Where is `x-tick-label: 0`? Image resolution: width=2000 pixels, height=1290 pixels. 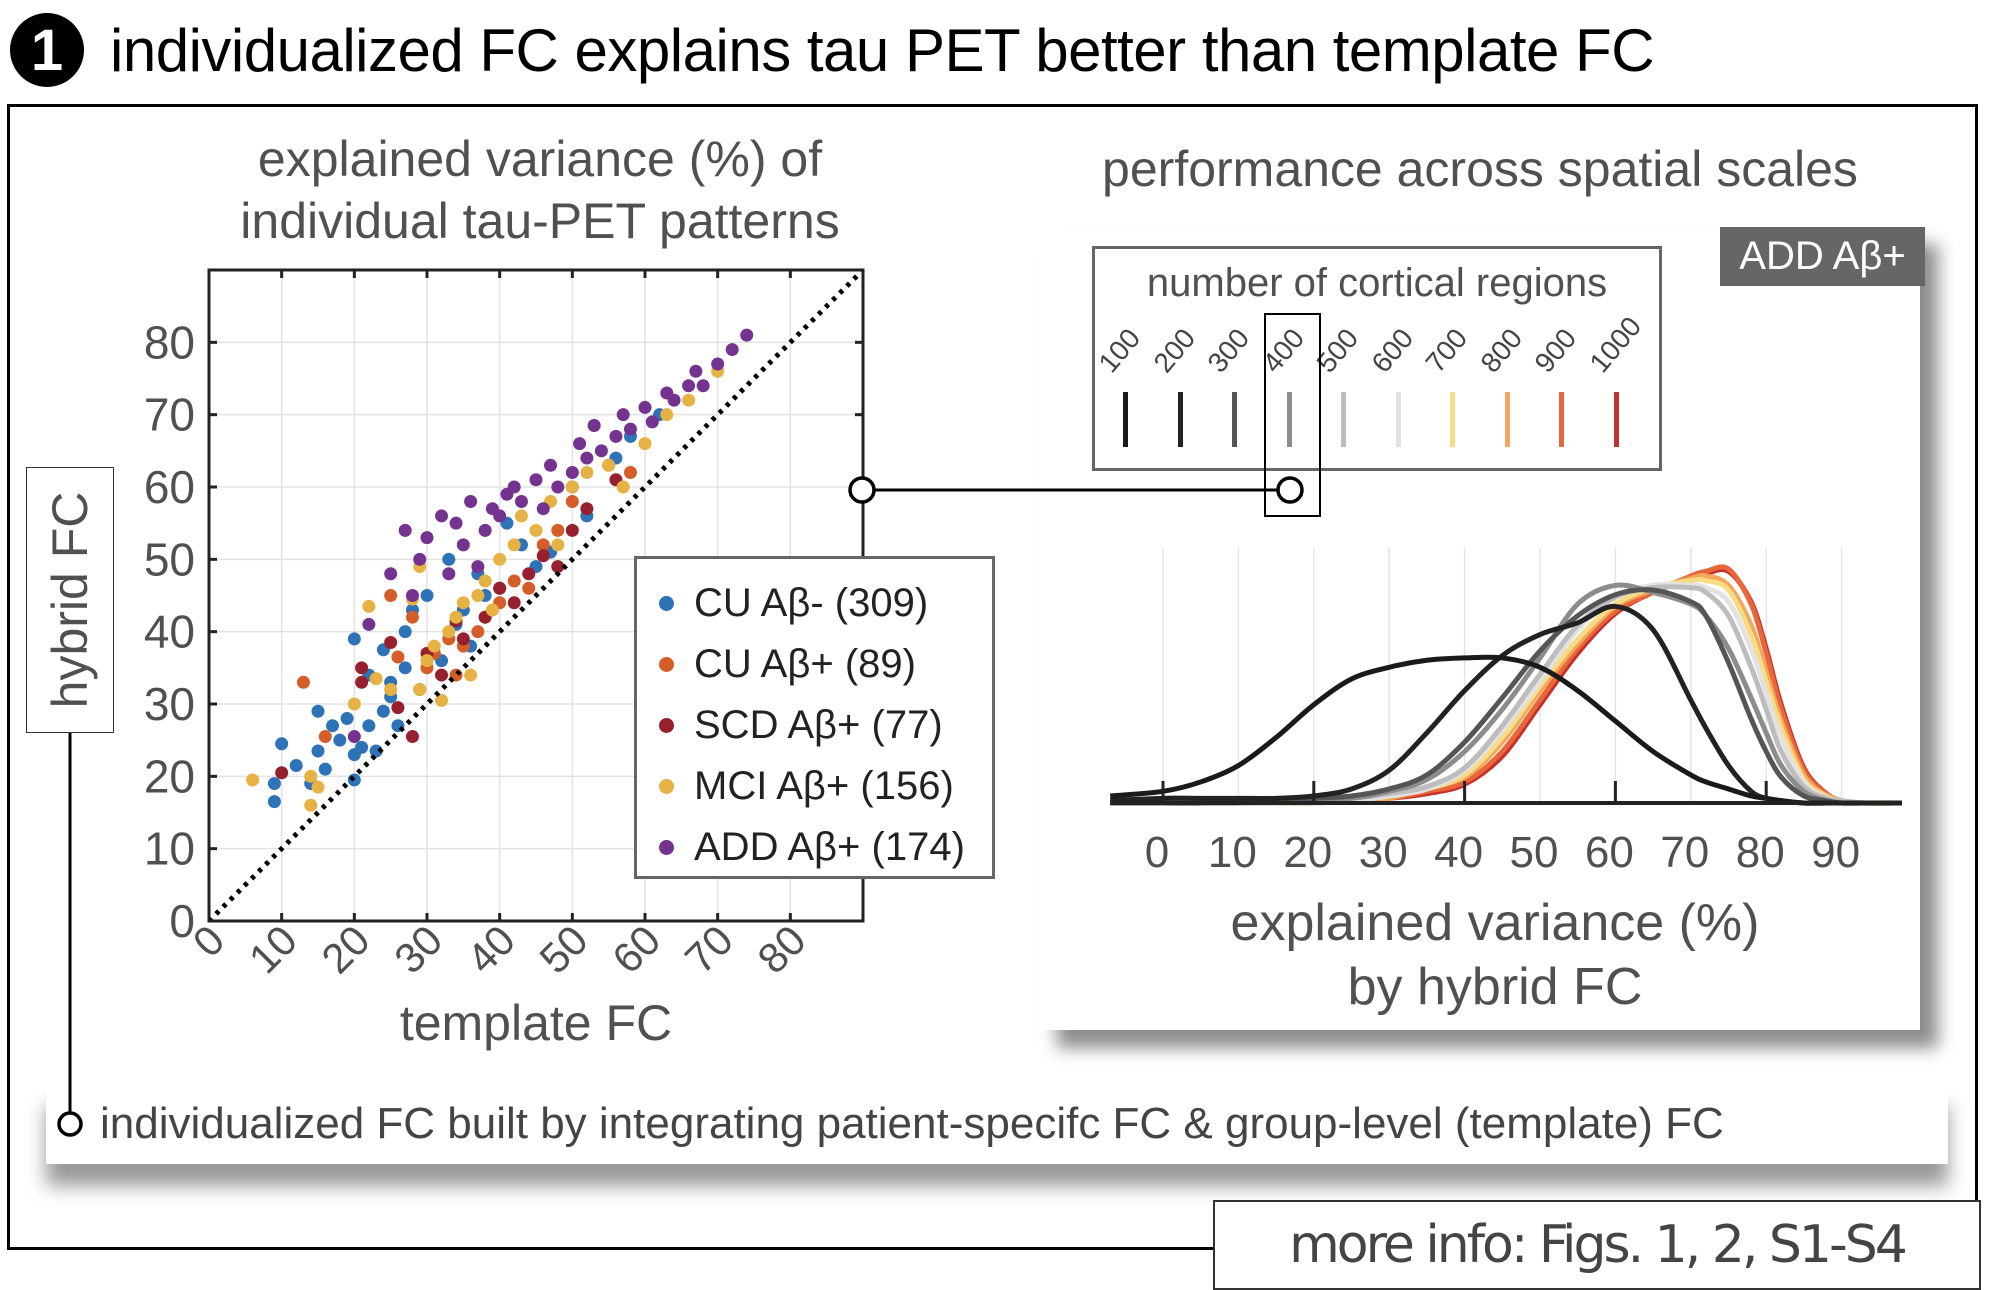 x-tick-label: 0 is located at coordinates (1157, 852).